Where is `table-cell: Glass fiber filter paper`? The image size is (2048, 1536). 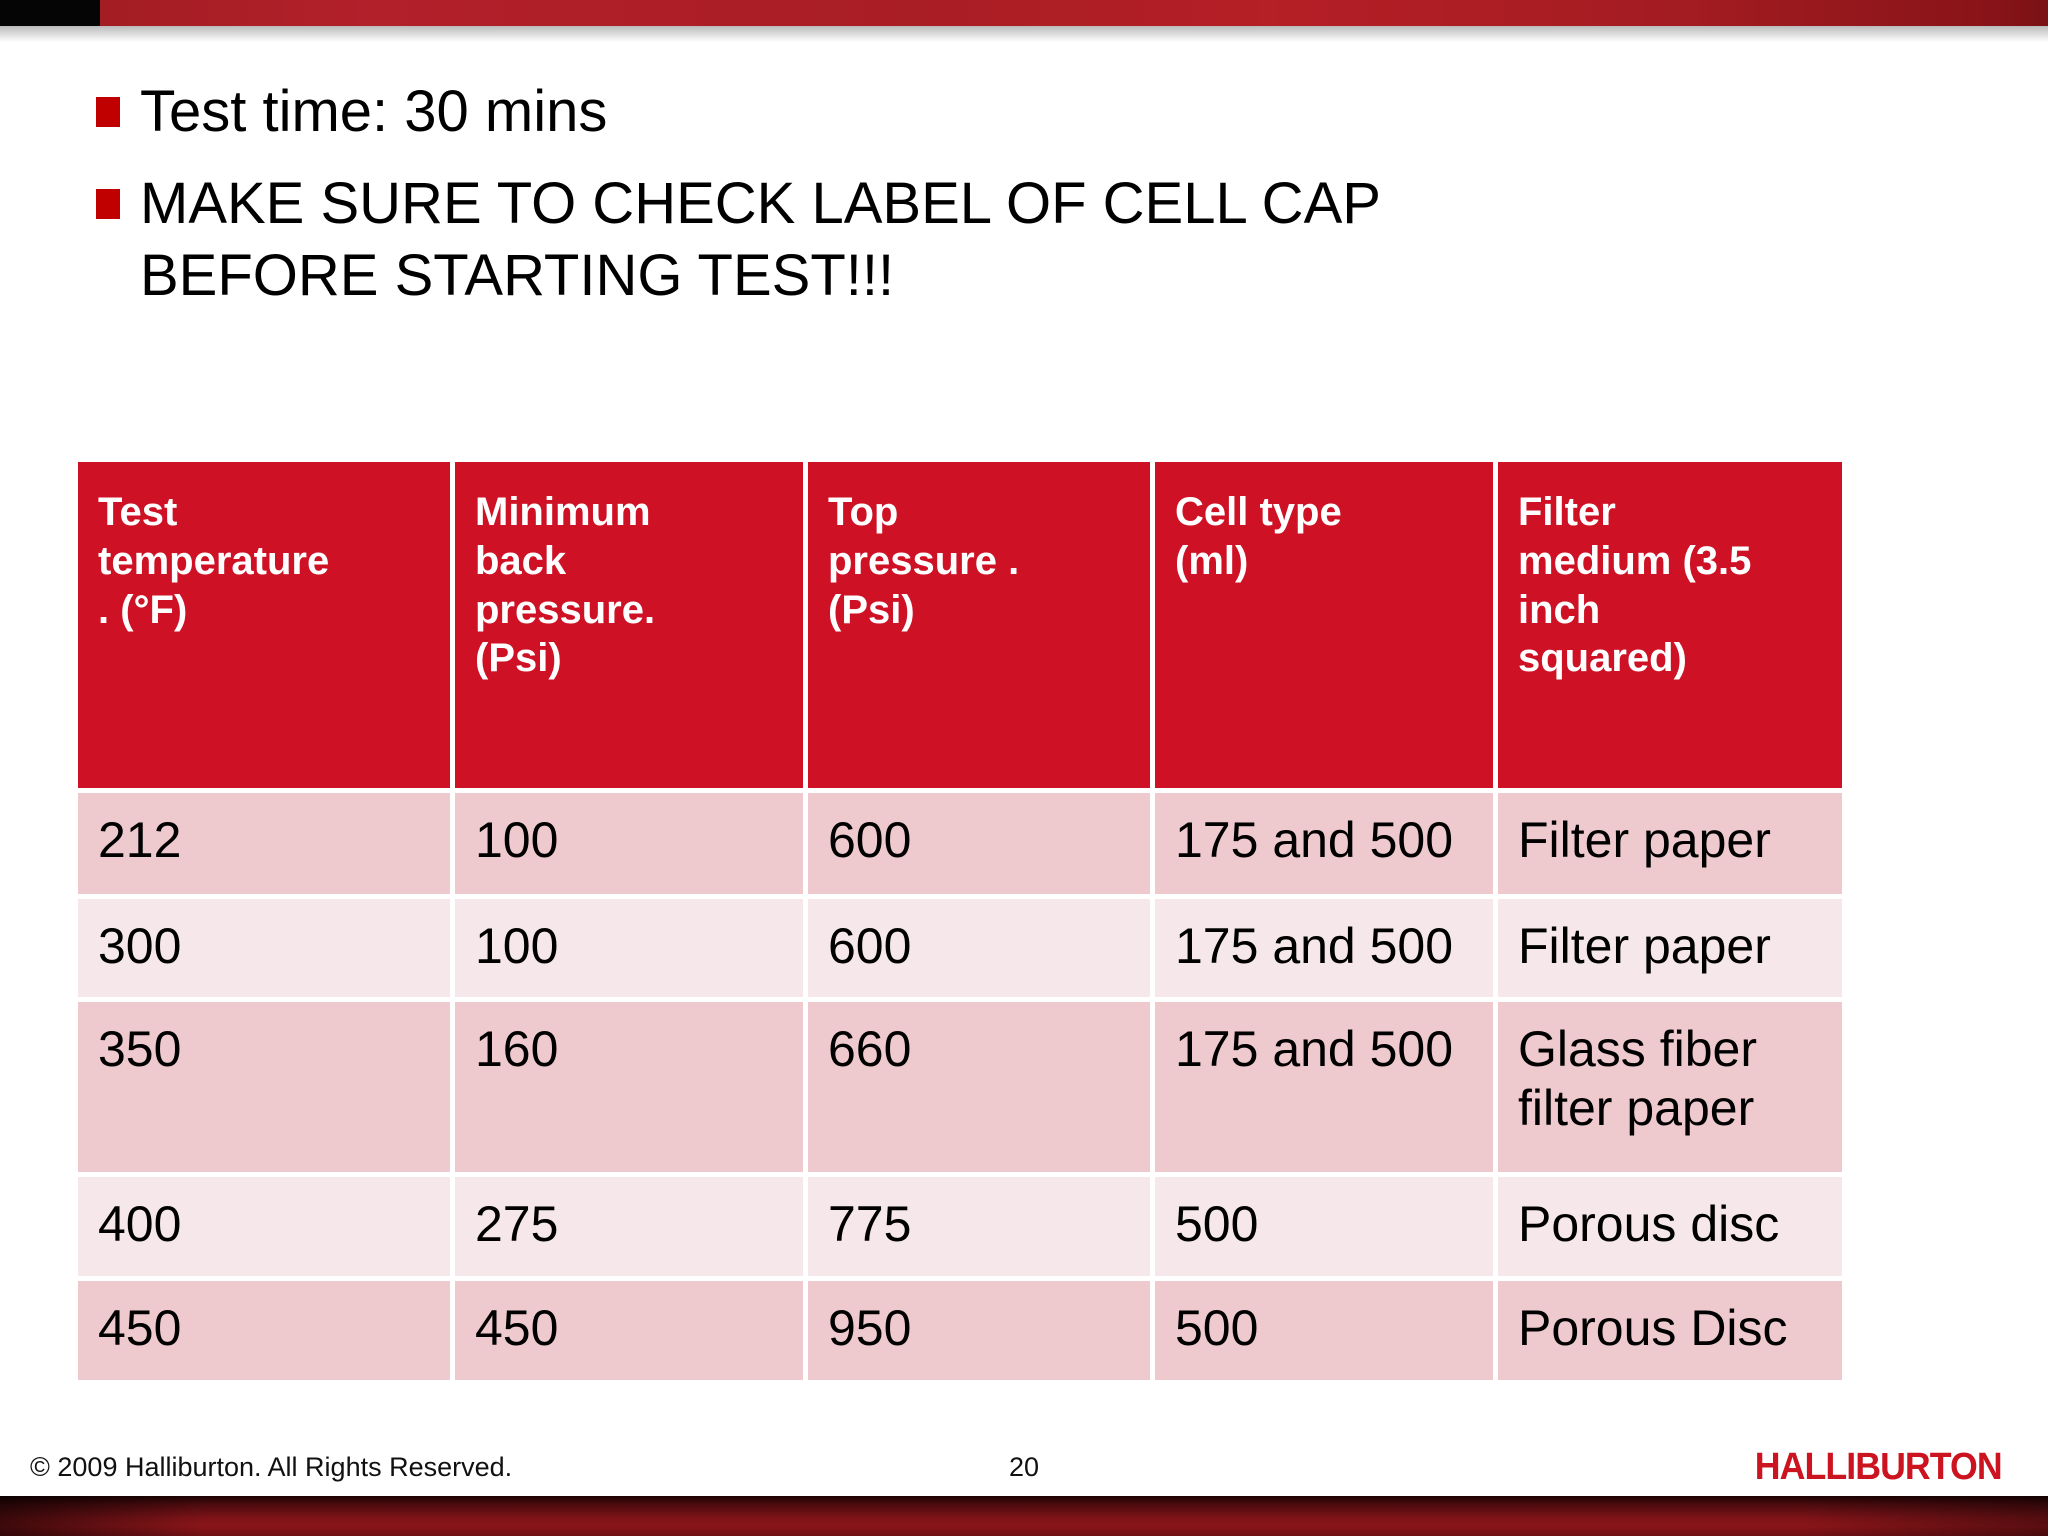 table-cell: Glass fiber filter paper is located at coordinates (1670, 1087).